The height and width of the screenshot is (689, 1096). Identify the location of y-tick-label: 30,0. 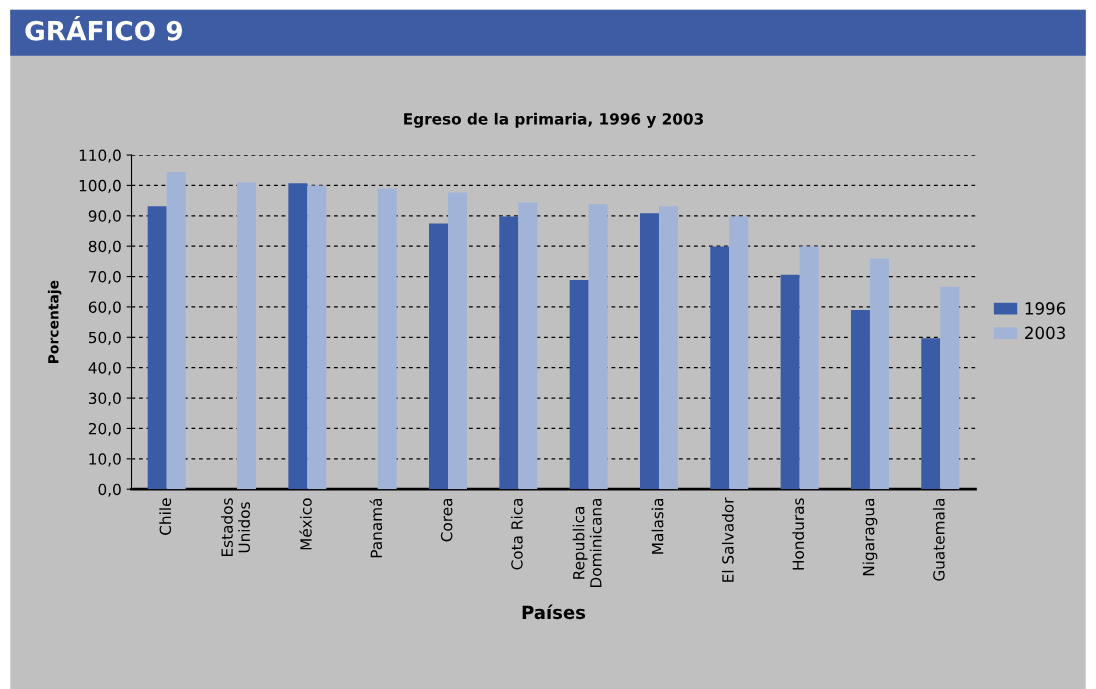
(104, 399).